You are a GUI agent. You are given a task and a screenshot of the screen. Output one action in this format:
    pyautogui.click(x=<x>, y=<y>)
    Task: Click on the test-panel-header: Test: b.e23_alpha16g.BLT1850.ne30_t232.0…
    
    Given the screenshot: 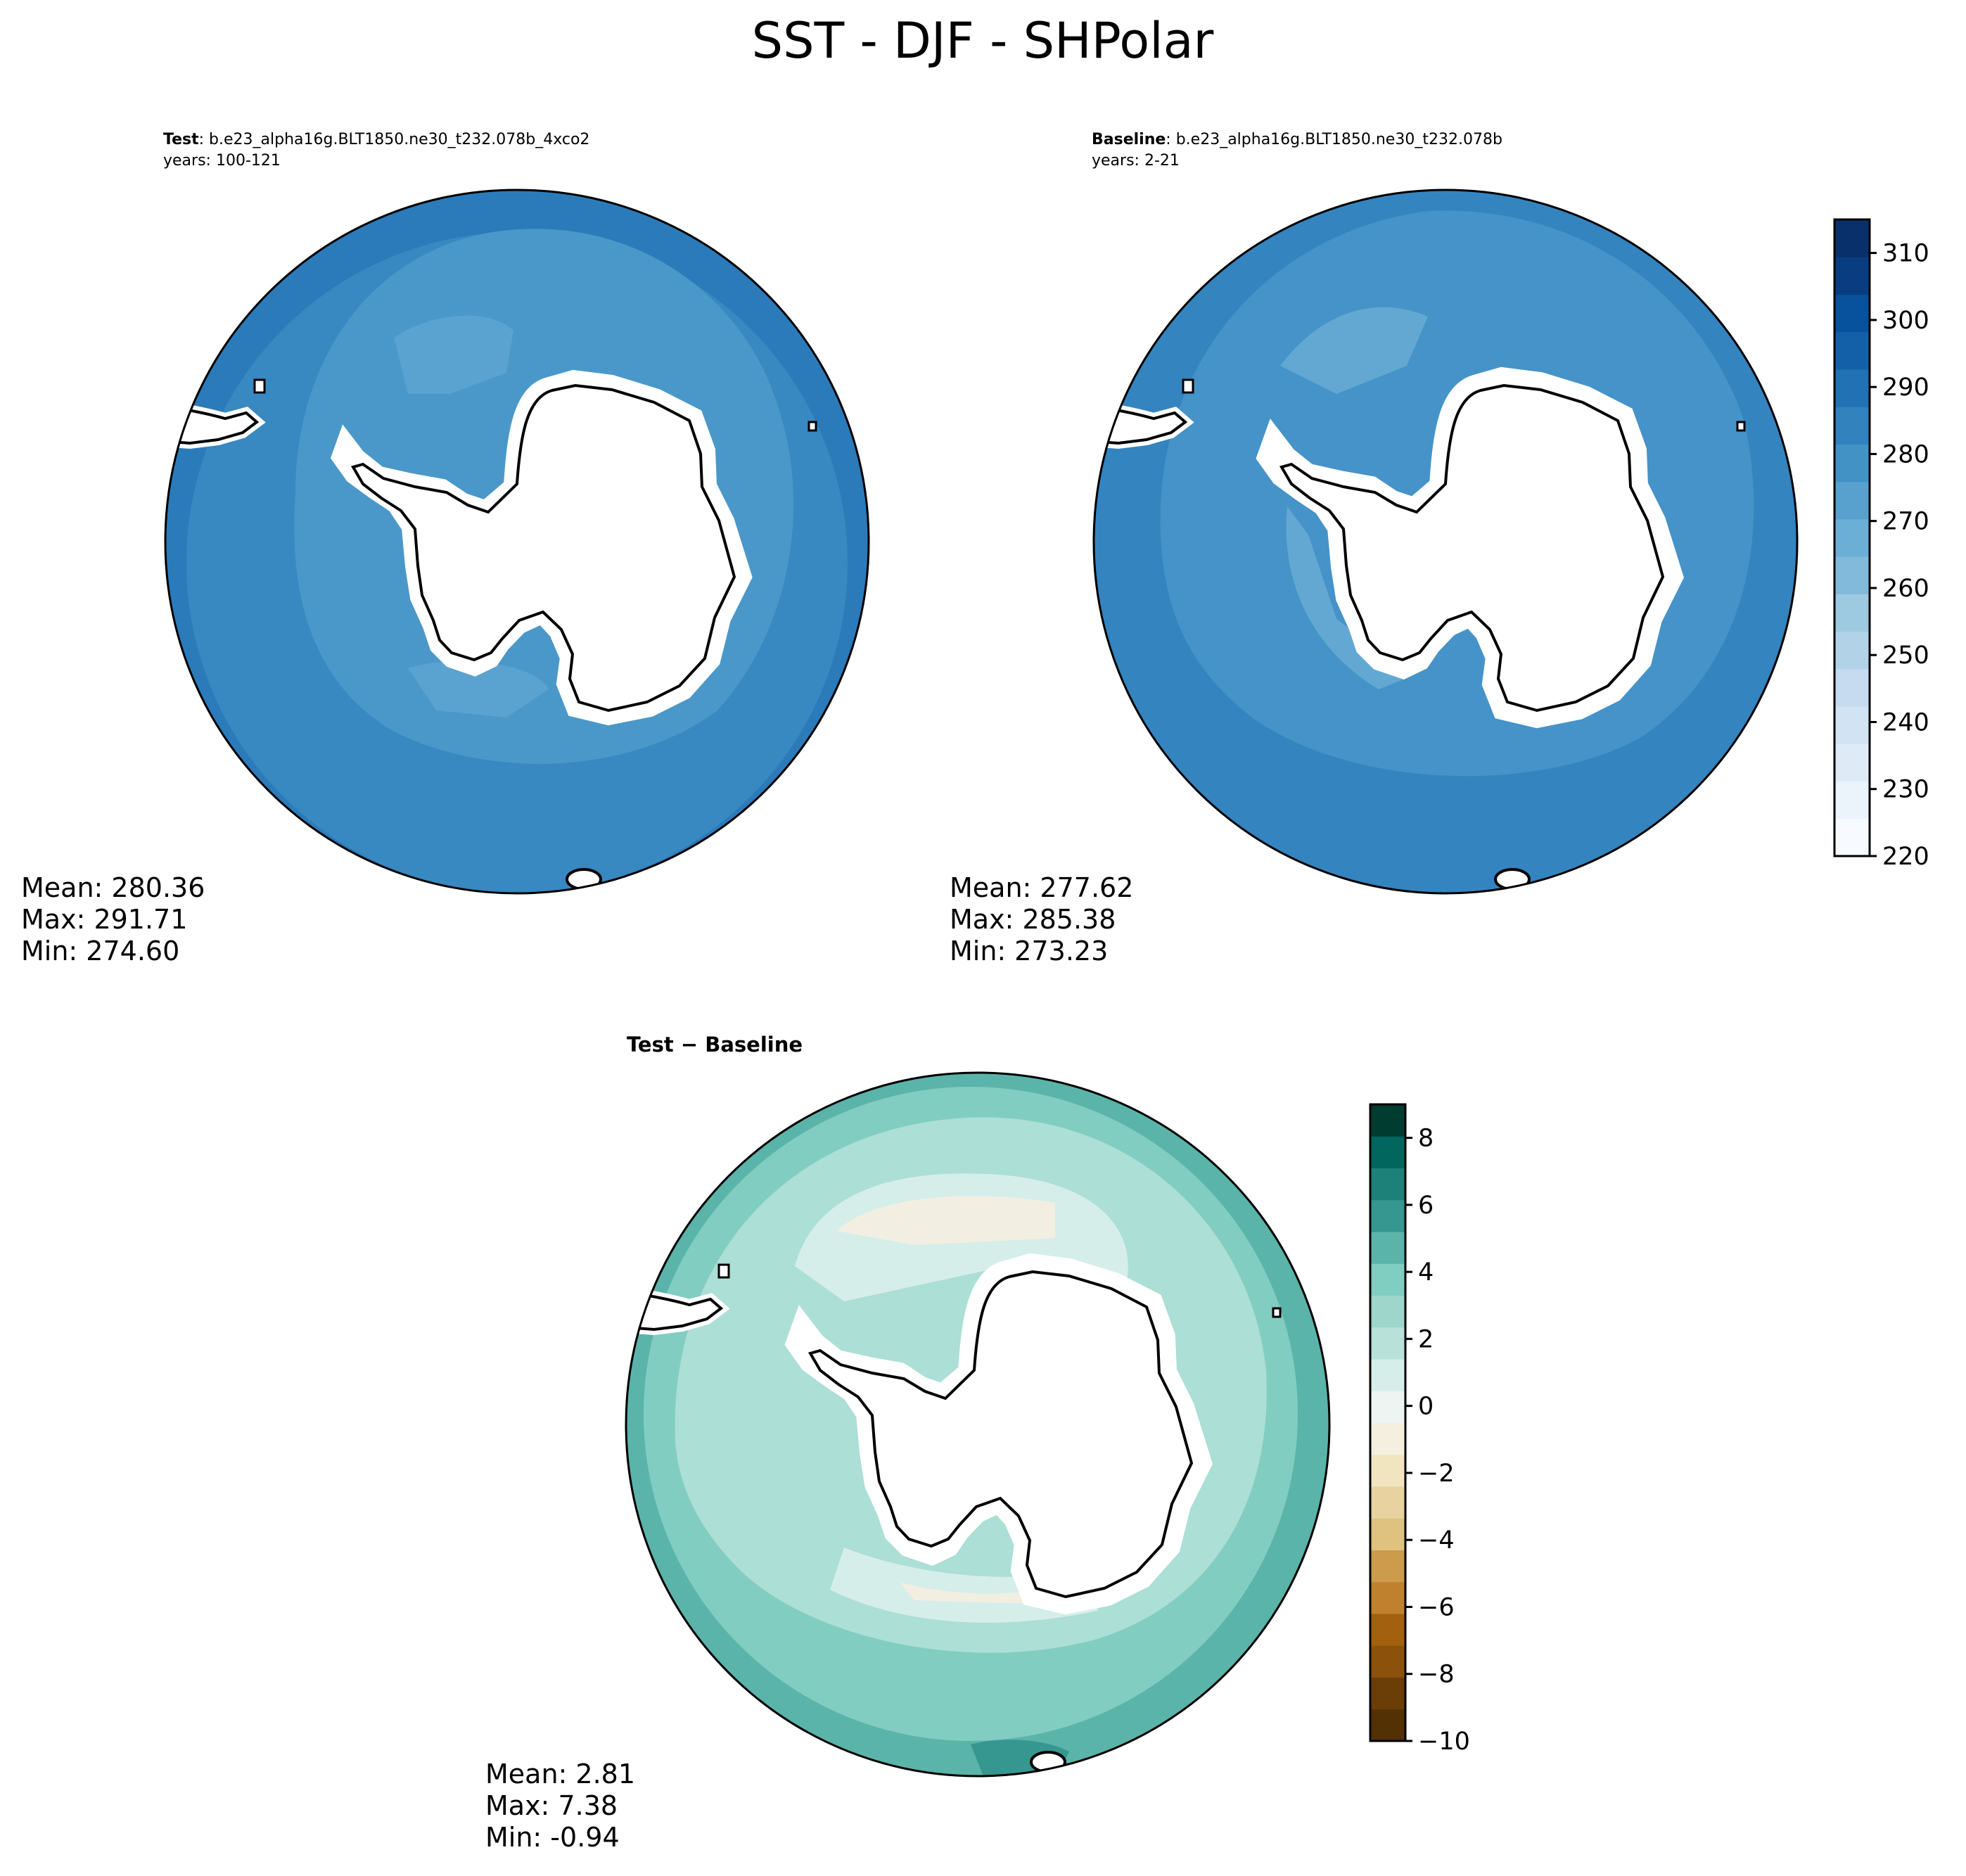 What is the action you would take?
    pyautogui.click(x=376, y=139)
    